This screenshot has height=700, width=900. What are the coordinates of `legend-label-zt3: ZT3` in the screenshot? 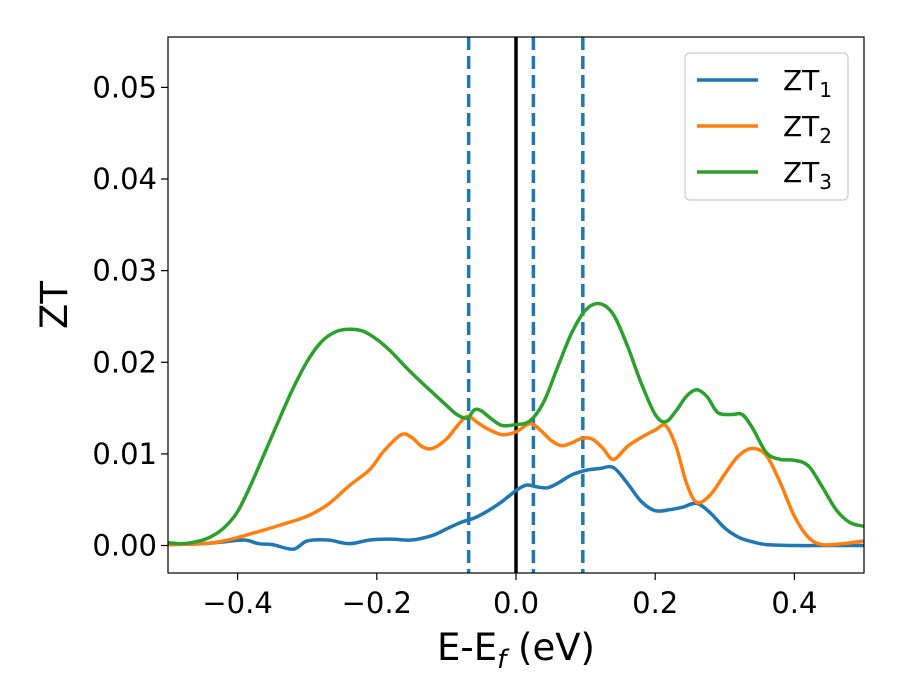 It's located at (807, 175).